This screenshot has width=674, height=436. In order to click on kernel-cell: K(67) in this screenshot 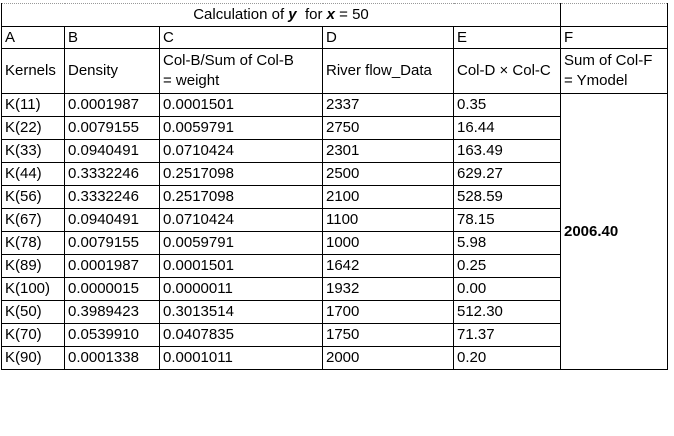, I will do `click(33, 220)`.